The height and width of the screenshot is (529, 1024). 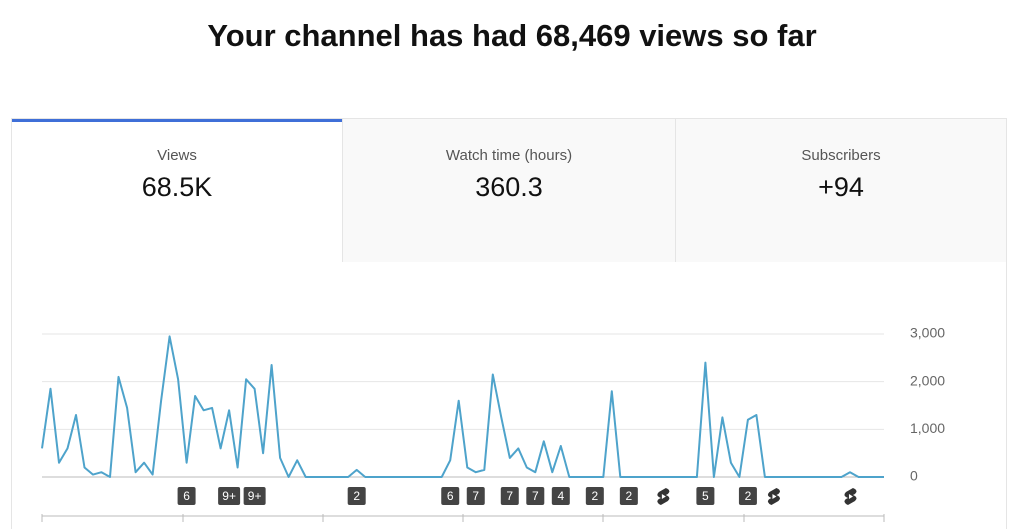 I want to click on tab: Watch time (hours) 360.3, so click(x=508, y=190).